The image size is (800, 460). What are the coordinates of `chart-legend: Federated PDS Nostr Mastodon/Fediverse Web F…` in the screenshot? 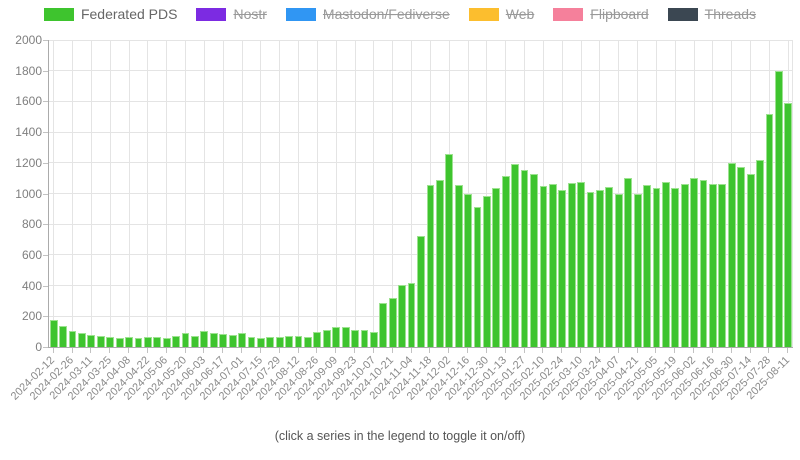 It's located at (400, 14).